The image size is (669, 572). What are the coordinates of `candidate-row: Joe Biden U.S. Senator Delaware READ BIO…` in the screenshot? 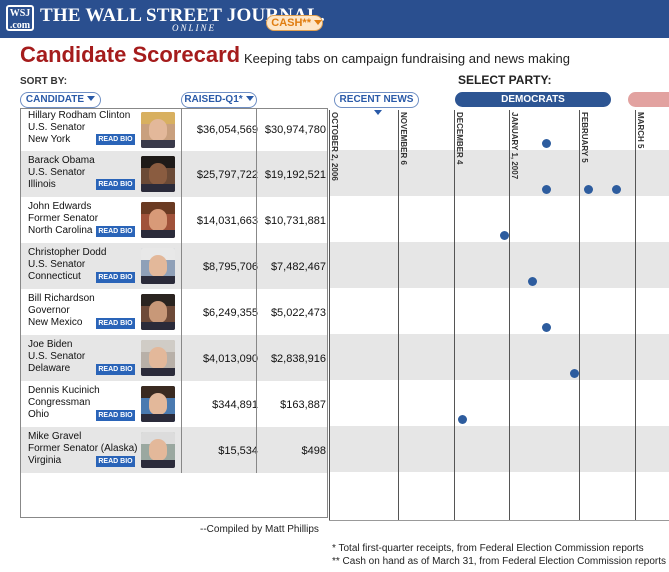 It's located at (174, 358).